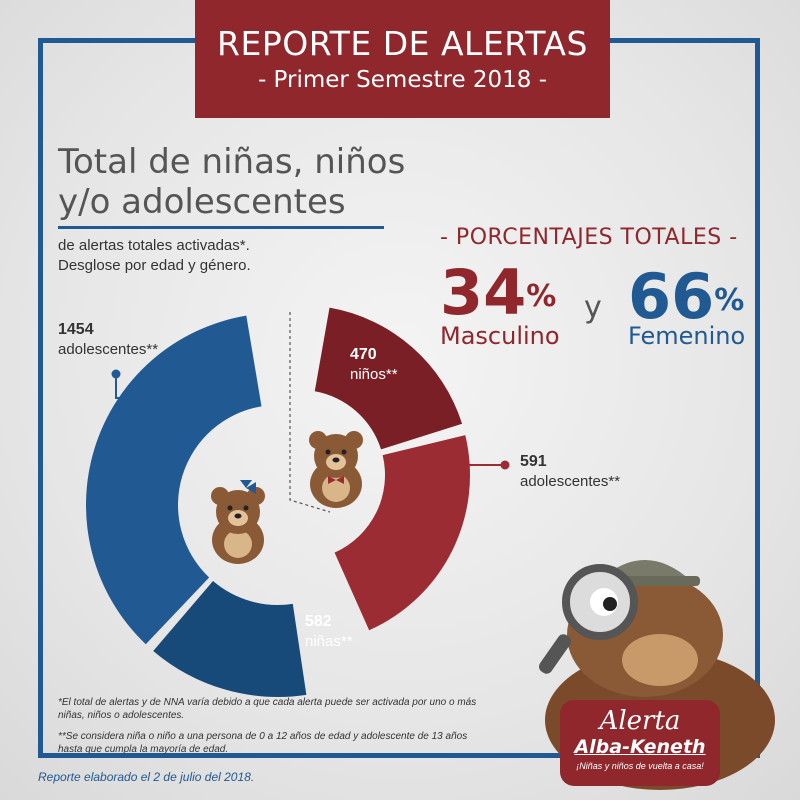  Describe the element at coordinates (533, 461) in the screenshot. I see `label-masc-adol-num: 591` at that location.